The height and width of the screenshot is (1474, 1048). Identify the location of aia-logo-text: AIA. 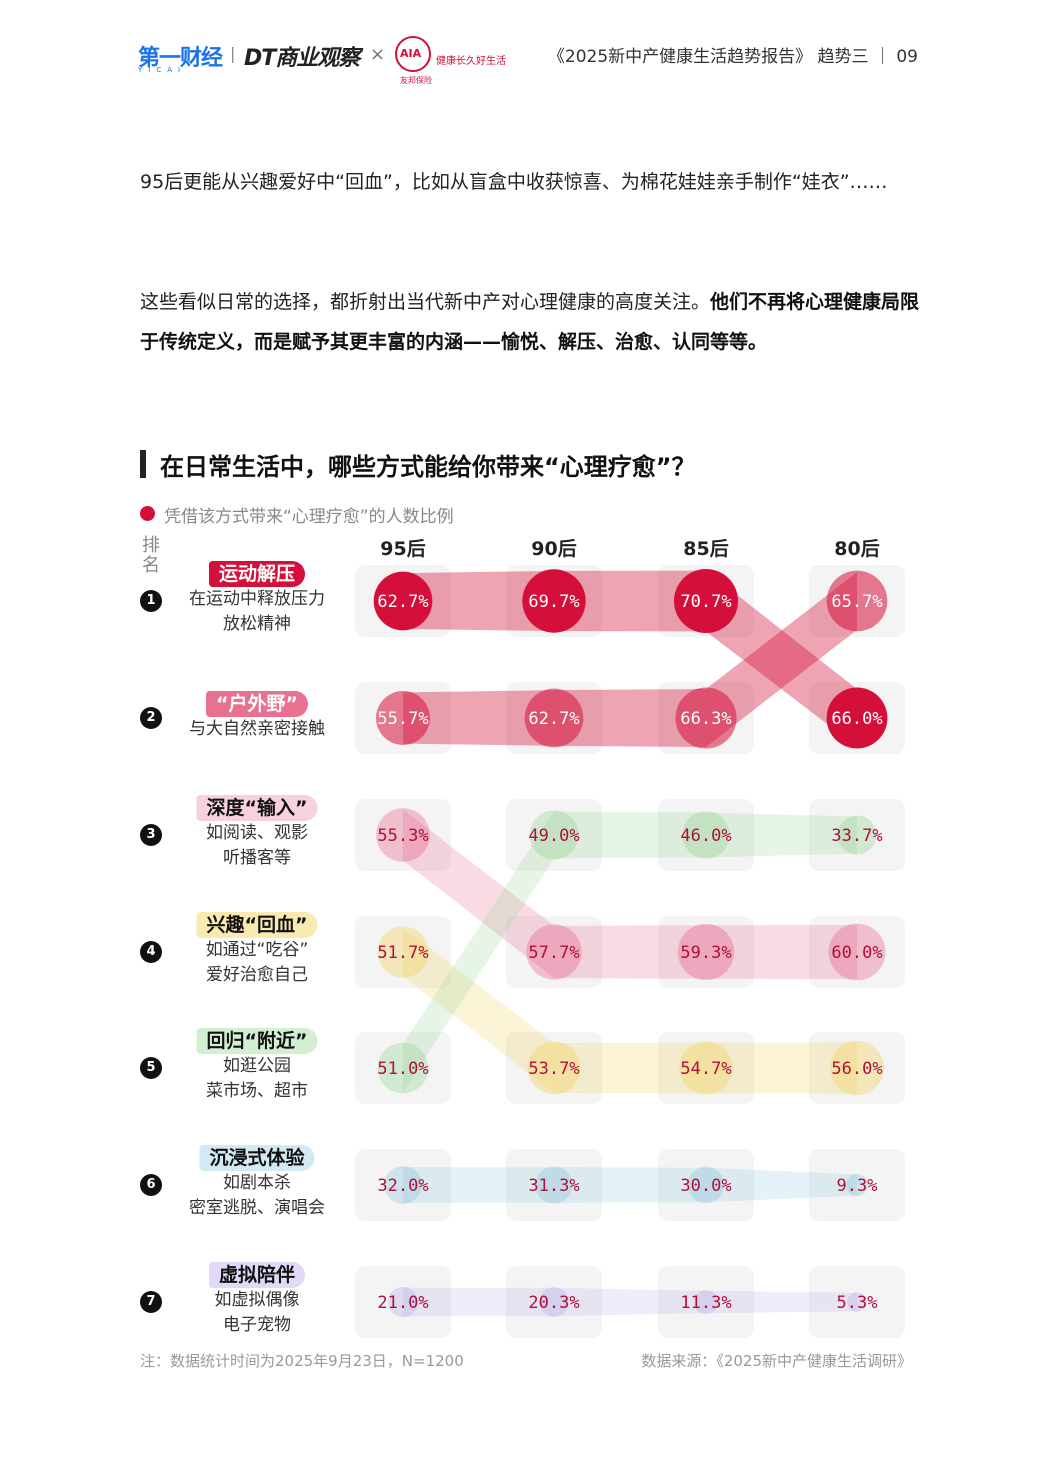
(411, 53).